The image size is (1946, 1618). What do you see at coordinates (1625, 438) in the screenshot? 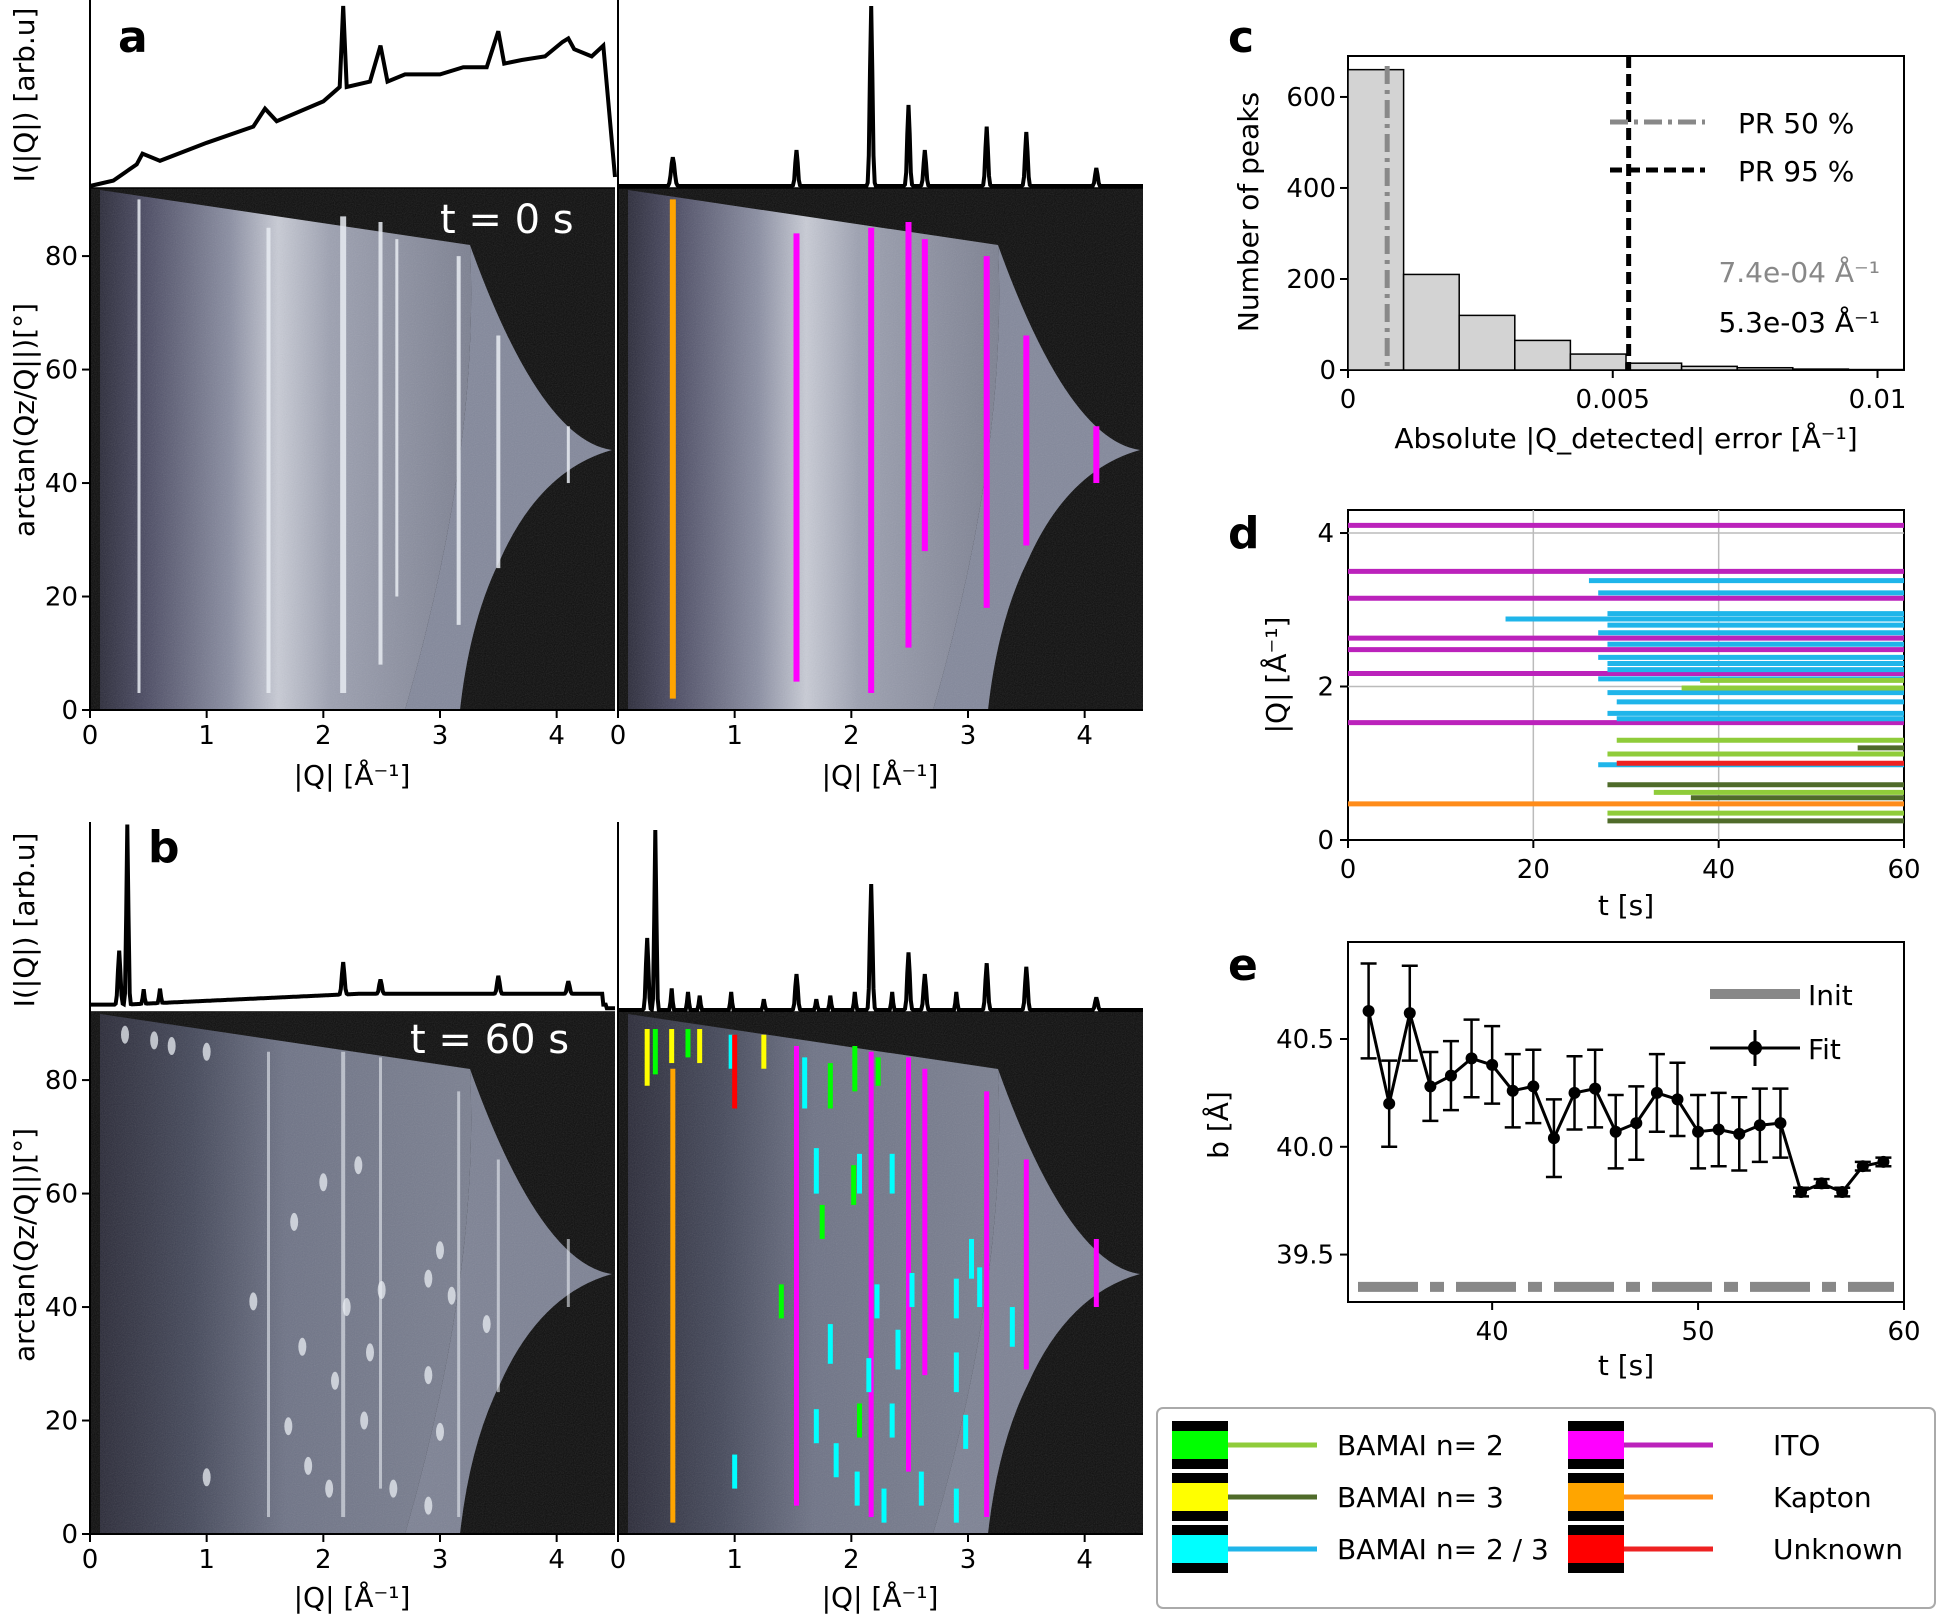
I see `c-xlabel: Absolute |Q_detected| error [Å⁻¹]` at bounding box center [1625, 438].